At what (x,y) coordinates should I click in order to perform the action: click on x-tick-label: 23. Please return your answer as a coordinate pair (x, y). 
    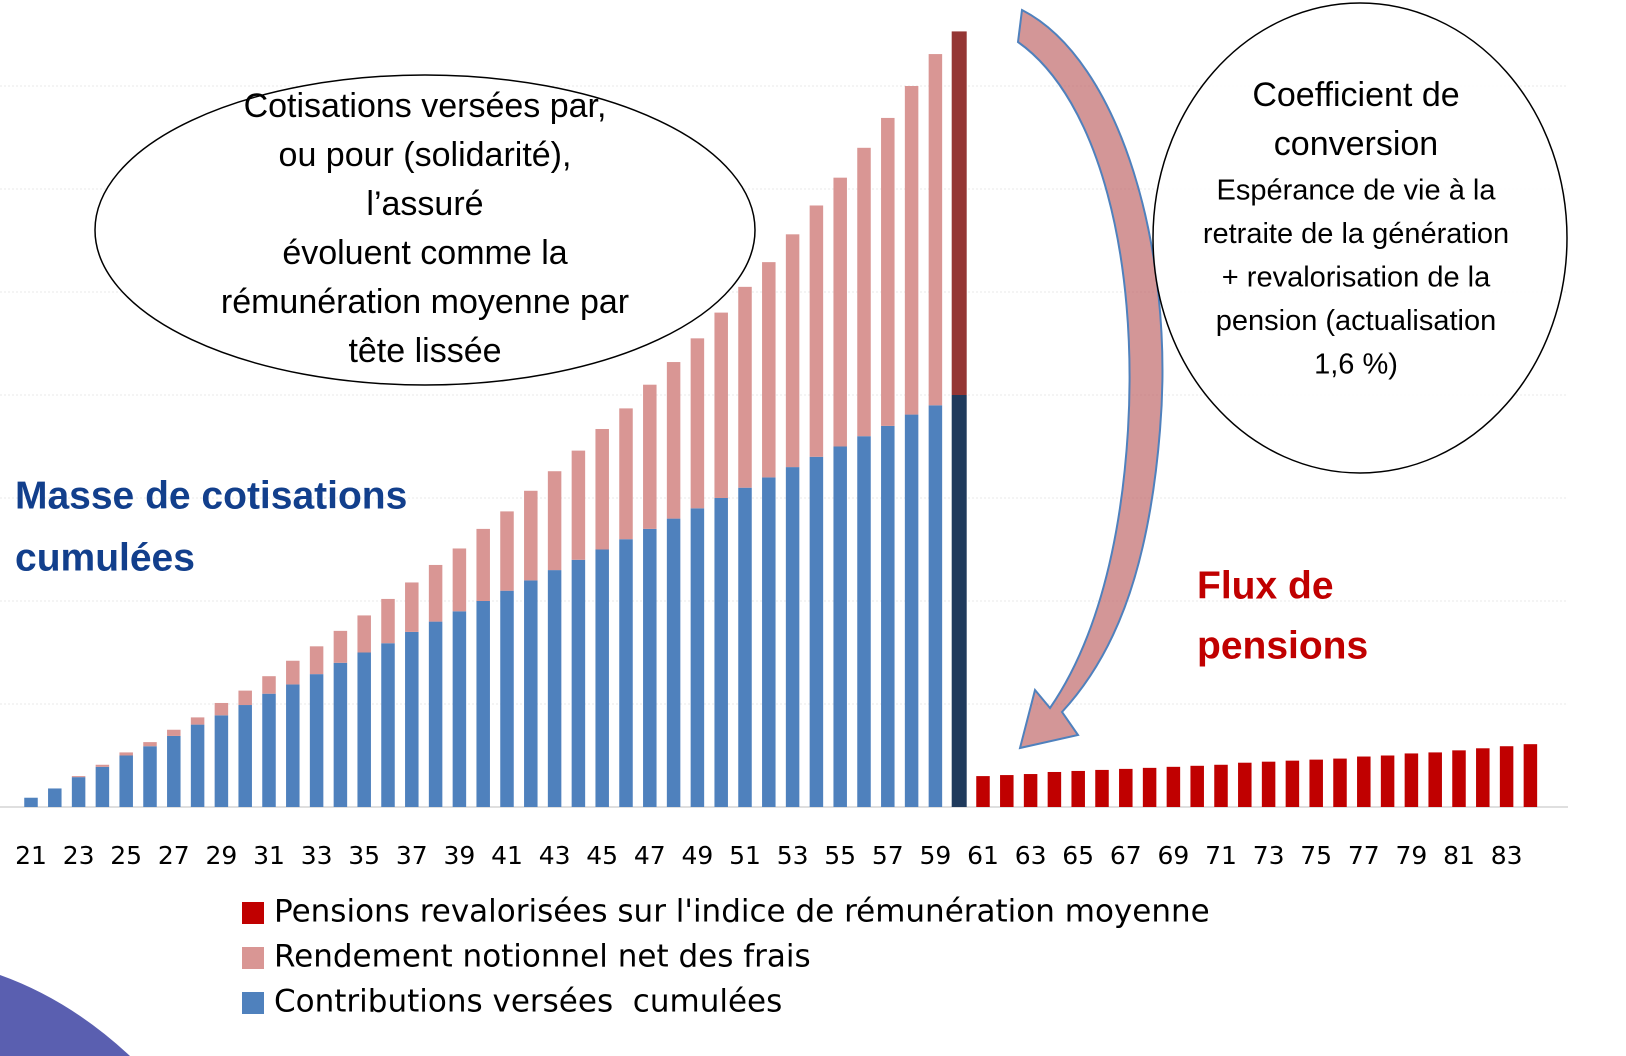
    Looking at the image, I should click on (79, 855).